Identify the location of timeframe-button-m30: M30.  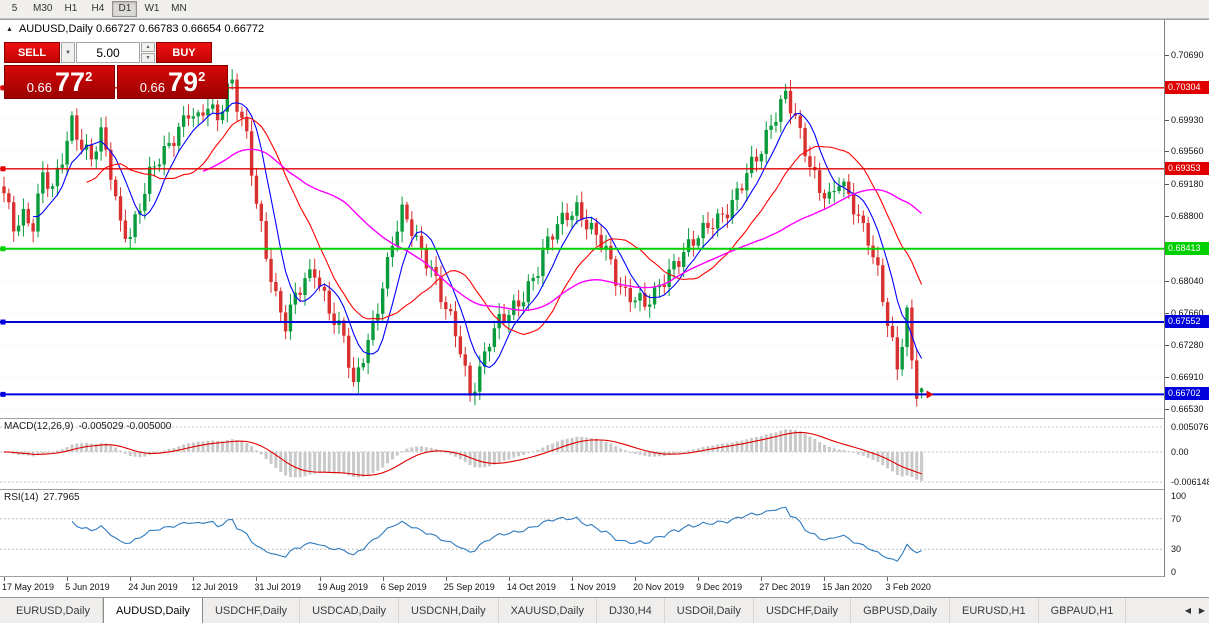
(43, 8).